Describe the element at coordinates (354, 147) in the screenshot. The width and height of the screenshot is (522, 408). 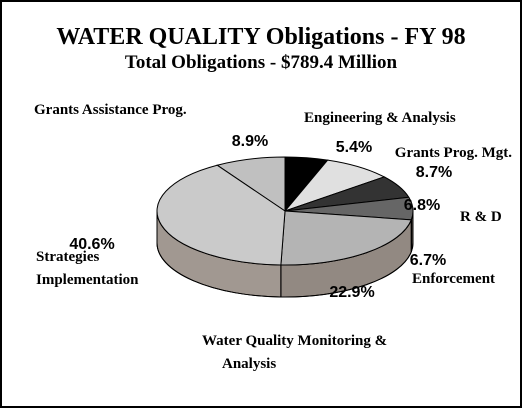
I see `value-label: 5.4%` at that location.